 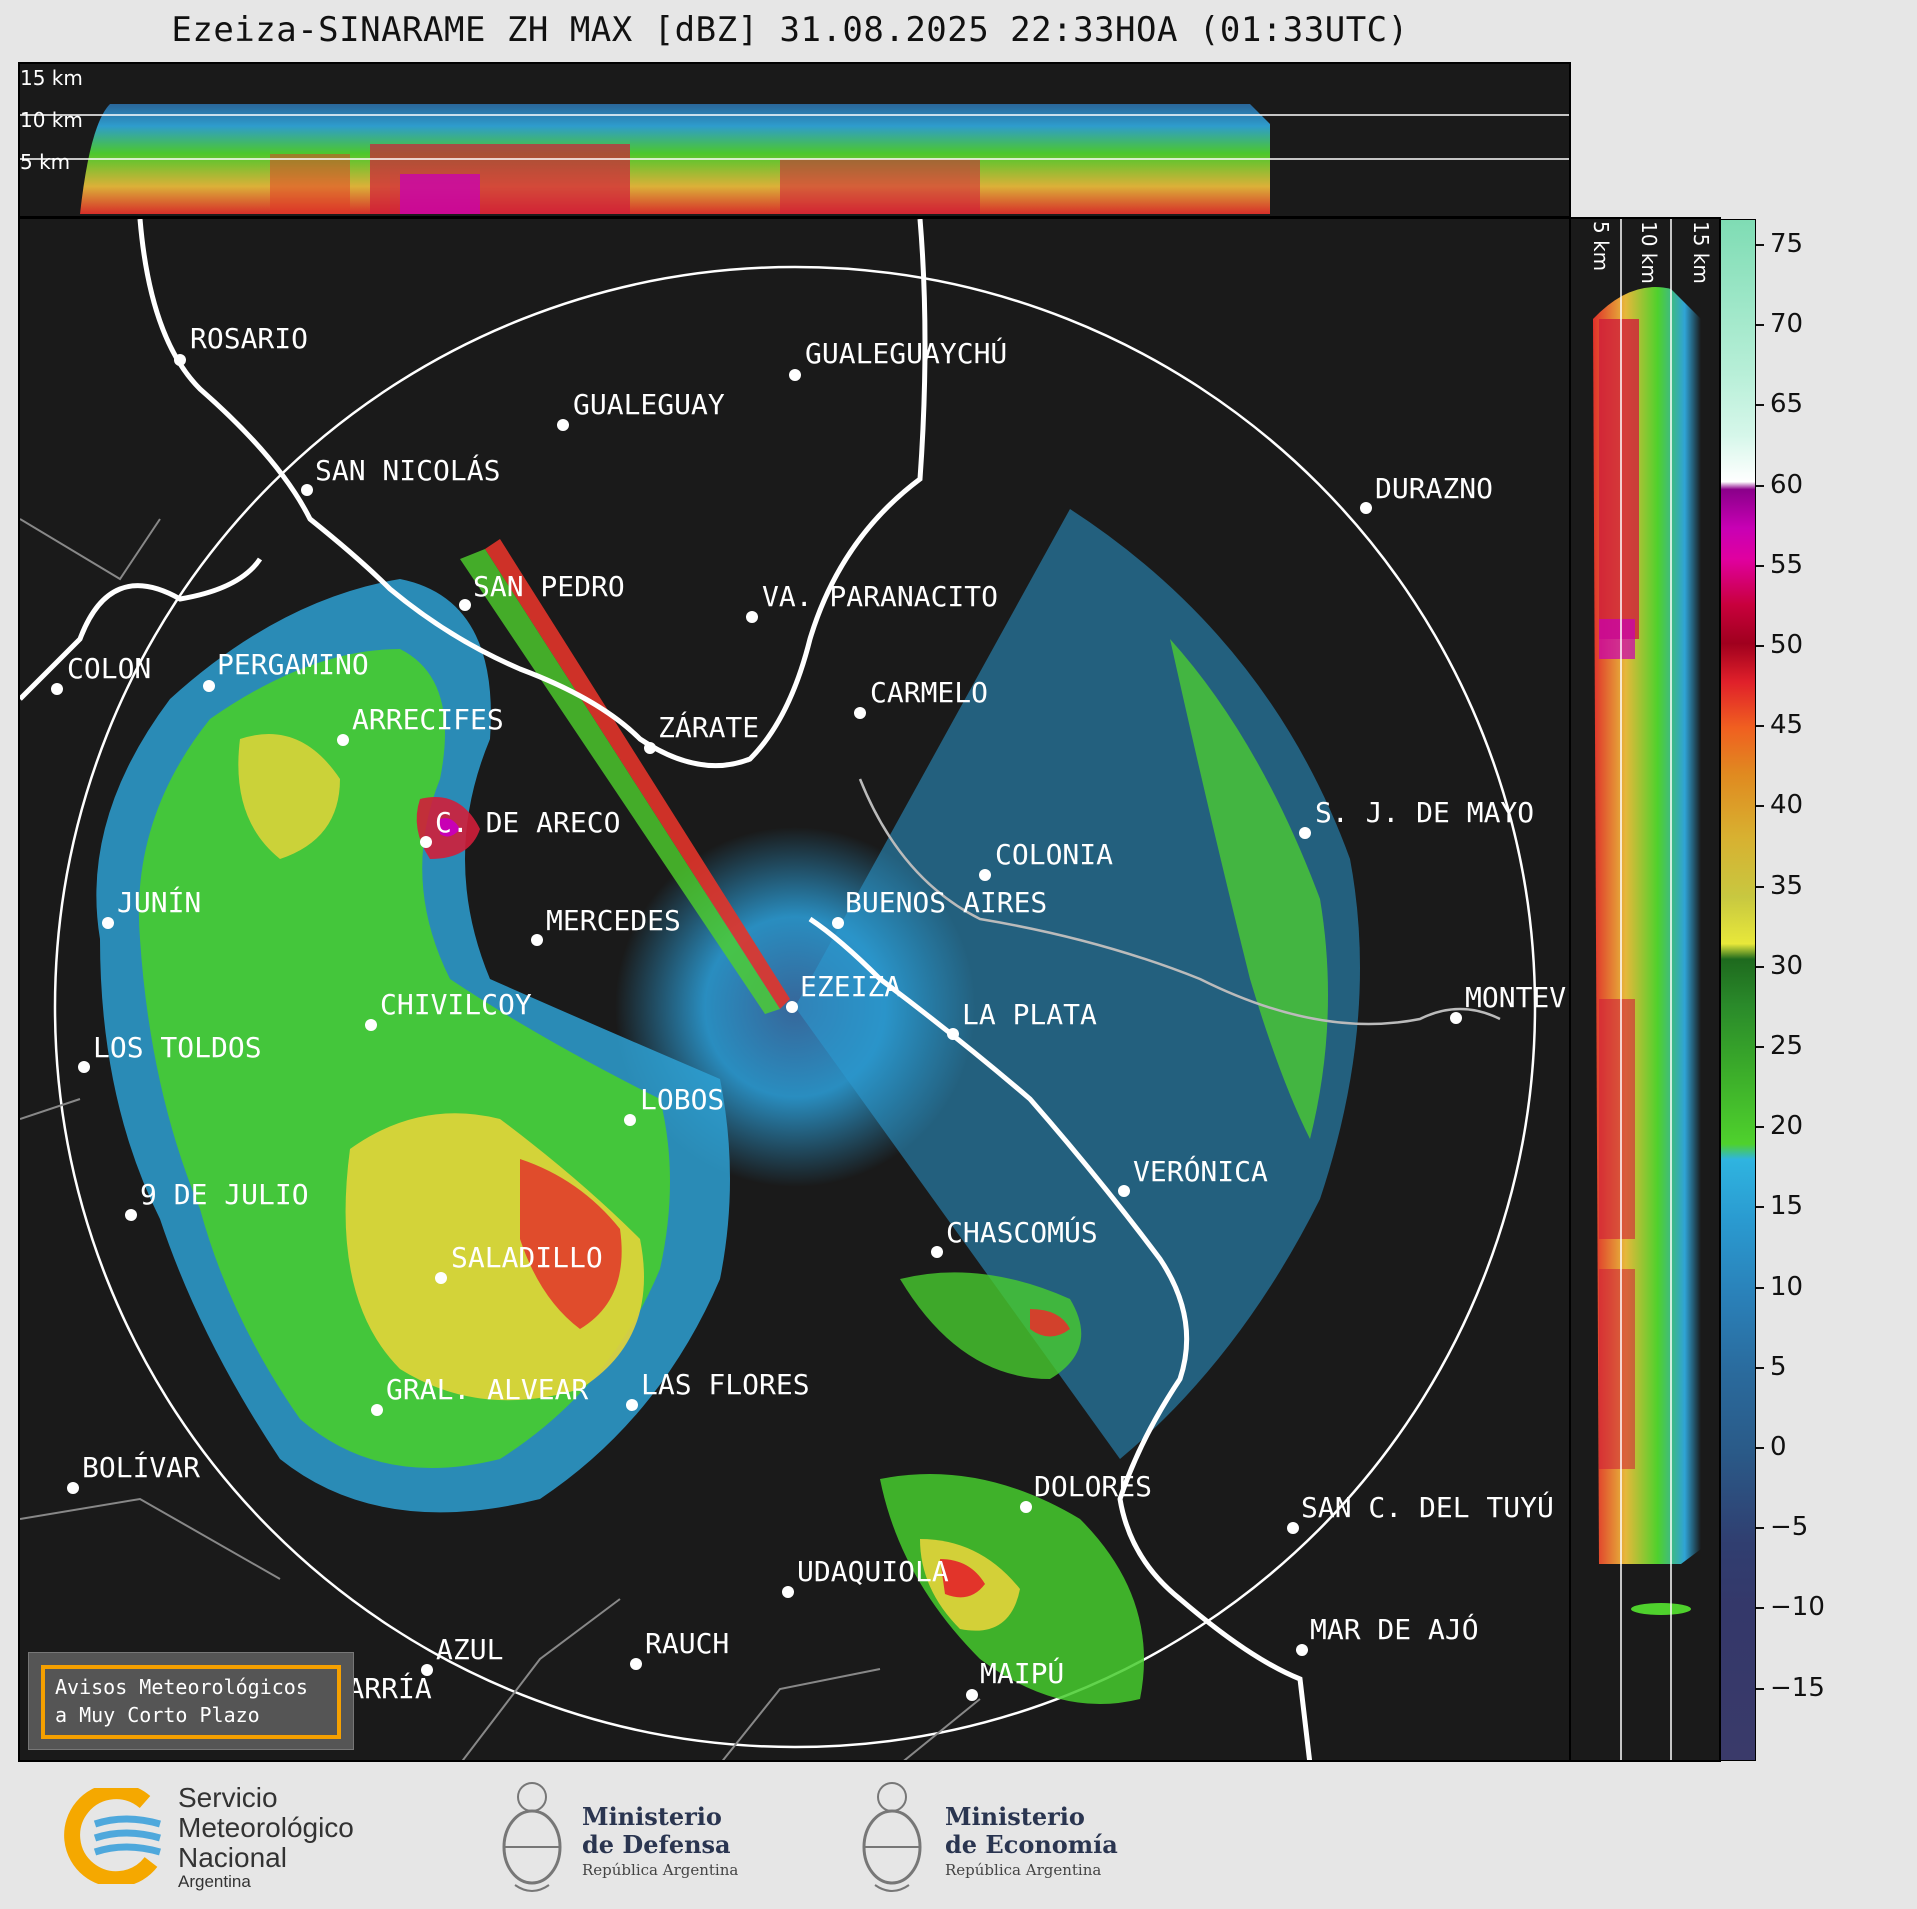 What do you see at coordinates (1797, 1607) in the screenshot?
I see `colorbar-tick-label: −10` at bounding box center [1797, 1607].